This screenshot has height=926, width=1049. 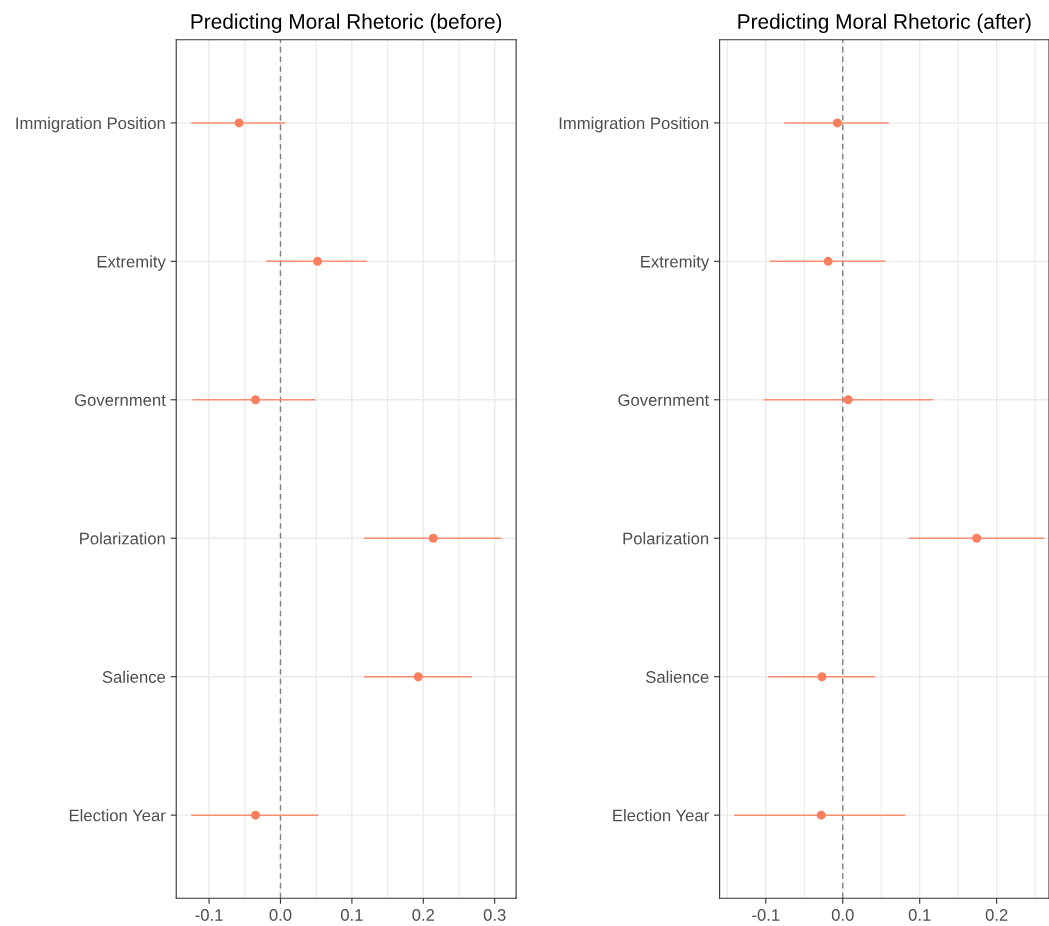 What do you see at coordinates (884, 23) in the screenshot?
I see `chart-title: Predicting Moral Rhetoric (after)` at bounding box center [884, 23].